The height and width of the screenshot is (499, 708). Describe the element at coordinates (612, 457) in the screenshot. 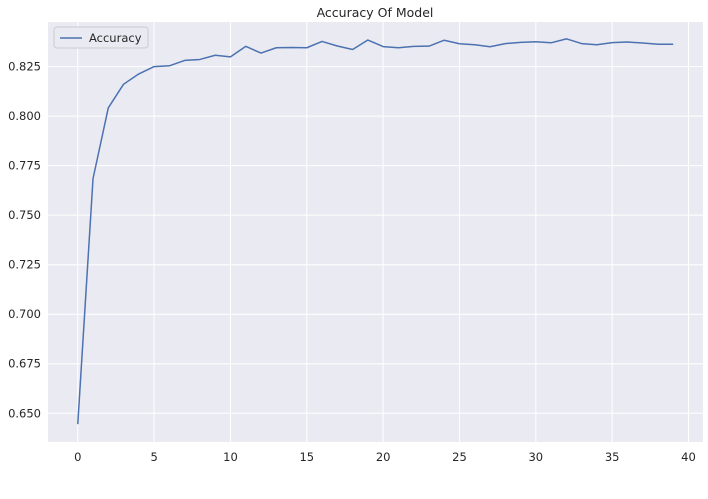

I see `x-tick-label: 35` at that location.